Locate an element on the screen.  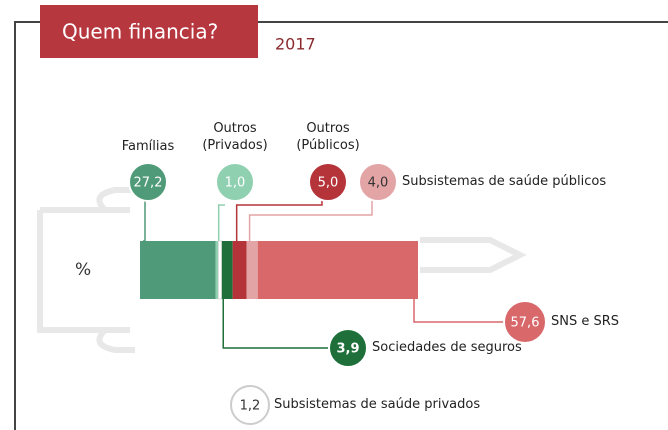
series-name: Subsistemas de saúde públicos is located at coordinates (504, 181).